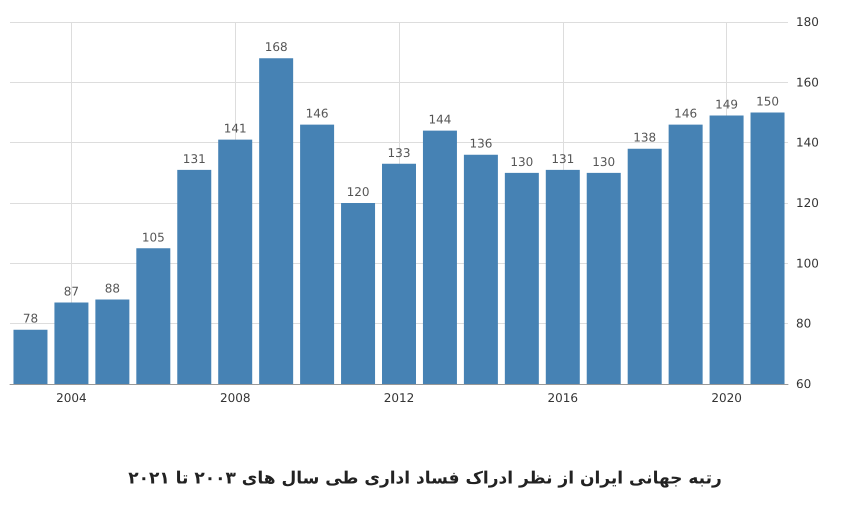  What do you see at coordinates (235, 129) in the screenshot?
I see `data-label: 141` at bounding box center [235, 129].